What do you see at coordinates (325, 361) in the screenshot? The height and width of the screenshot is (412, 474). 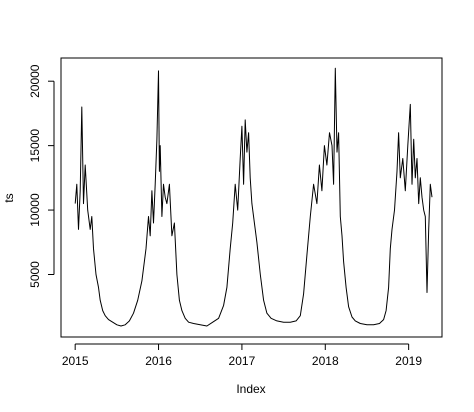 I see `x-tick-label: 2018` at bounding box center [325, 361].